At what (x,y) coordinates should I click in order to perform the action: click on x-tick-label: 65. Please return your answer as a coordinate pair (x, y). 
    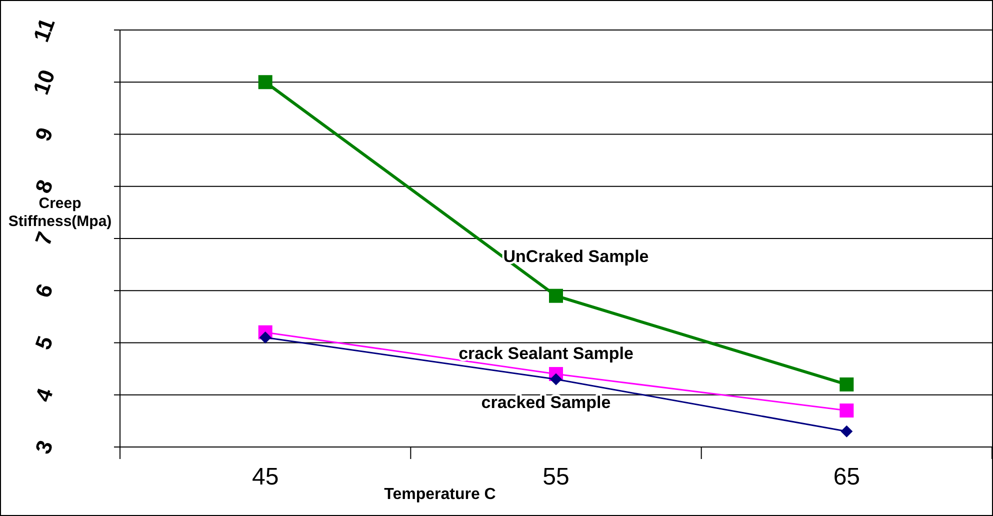
    Looking at the image, I should click on (846, 477).